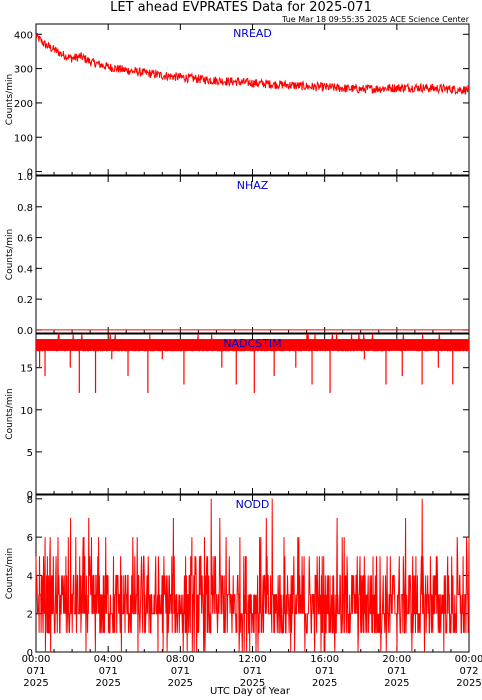 The height and width of the screenshot is (700, 482). What do you see at coordinates (396, 659) in the screenshot?
I see `x-tick-label: 20:00` at bounding box center [396, 659].